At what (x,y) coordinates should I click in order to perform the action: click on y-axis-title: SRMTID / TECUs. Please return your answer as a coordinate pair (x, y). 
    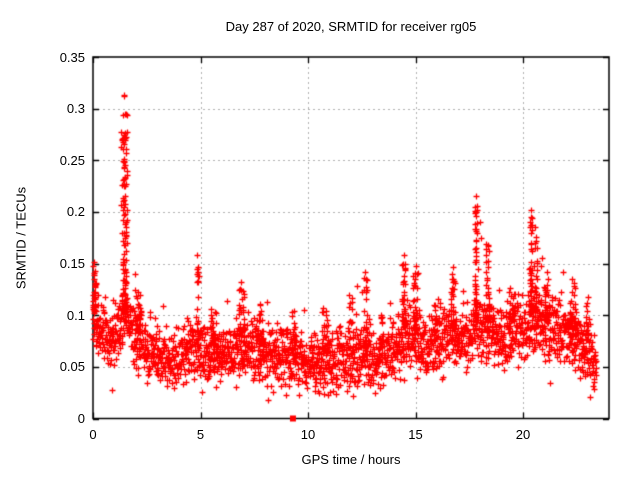
    Looking at the image, I should click on (21, 238).